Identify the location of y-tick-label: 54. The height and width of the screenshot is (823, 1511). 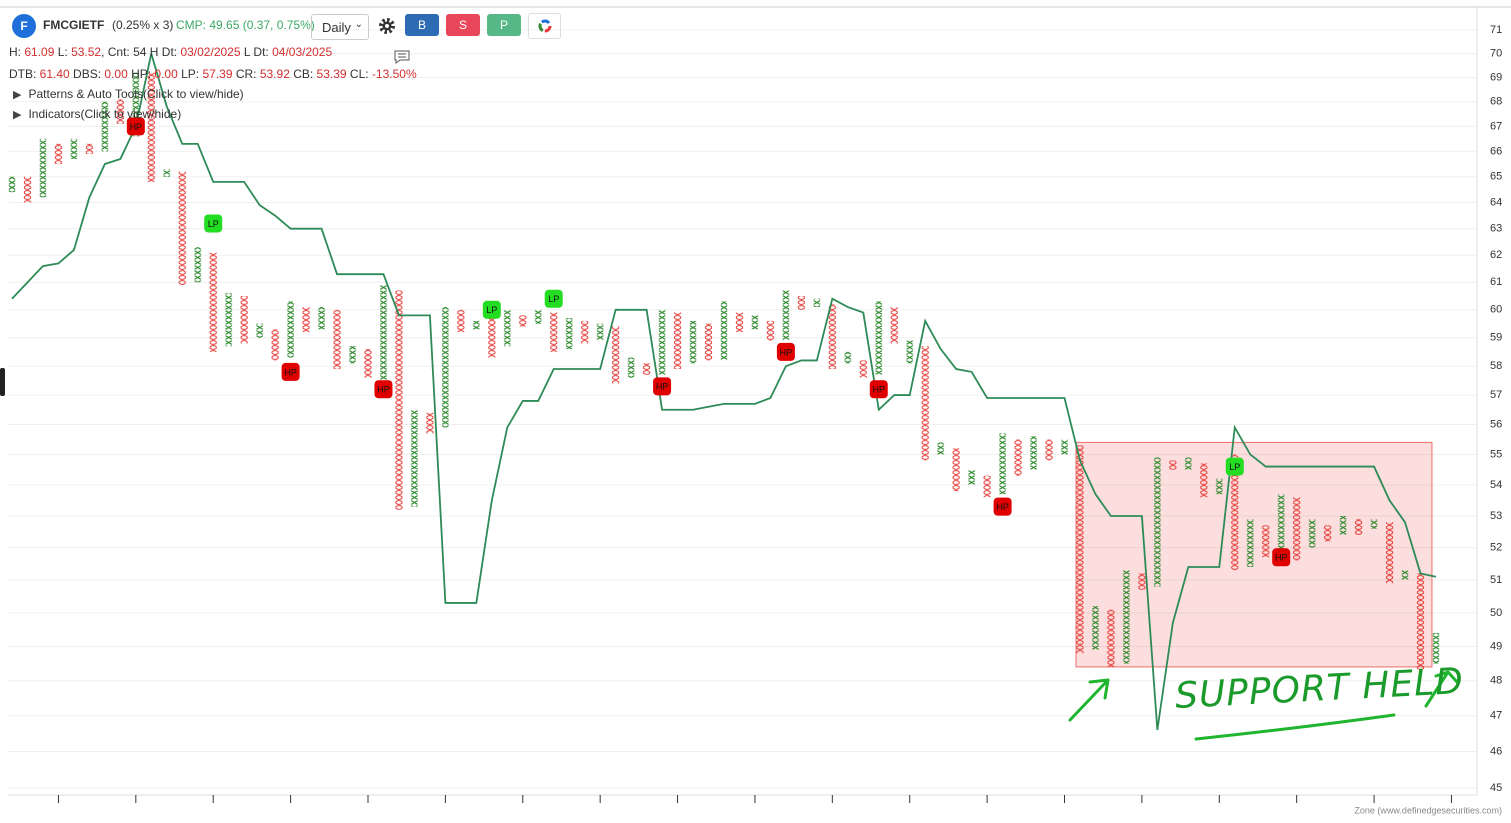
(1496, 485).